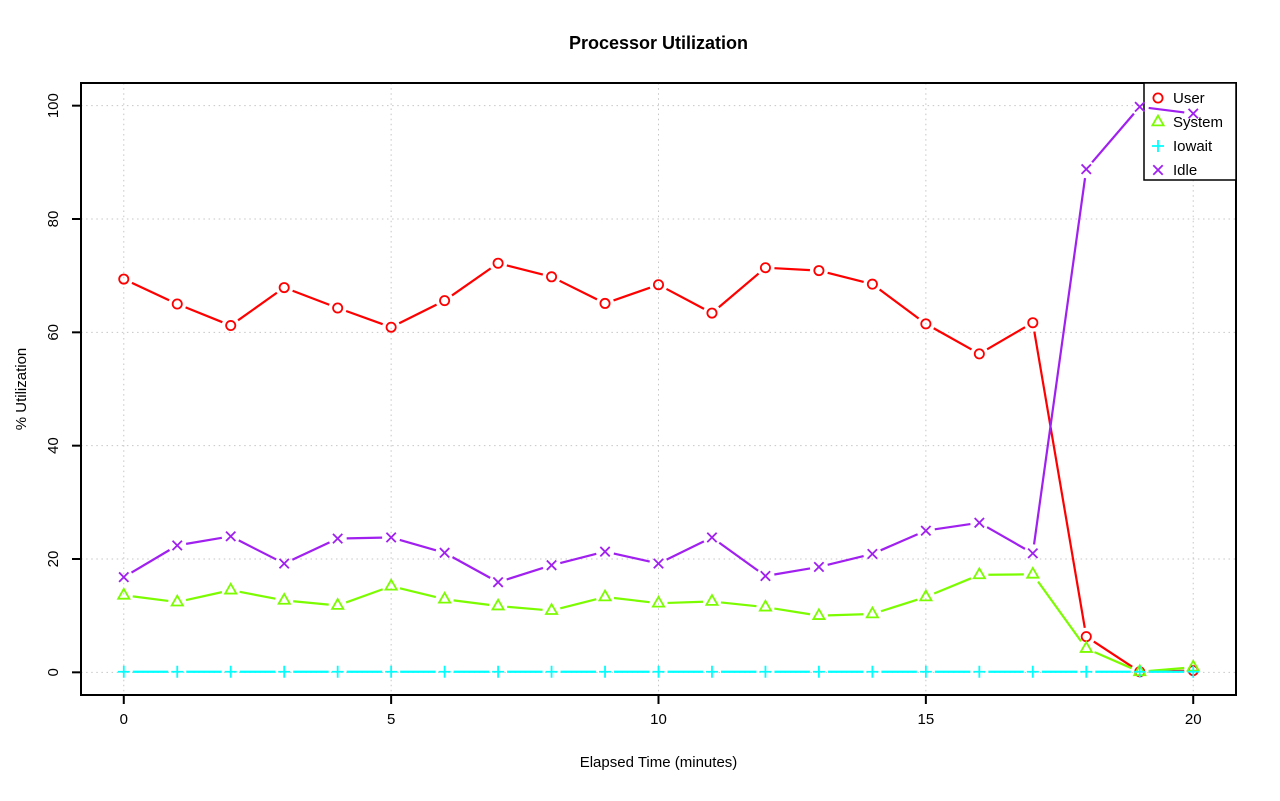 The image size is (1280, 801). I want to click on legend: User System Iowait Idle, so click(1186, 134).